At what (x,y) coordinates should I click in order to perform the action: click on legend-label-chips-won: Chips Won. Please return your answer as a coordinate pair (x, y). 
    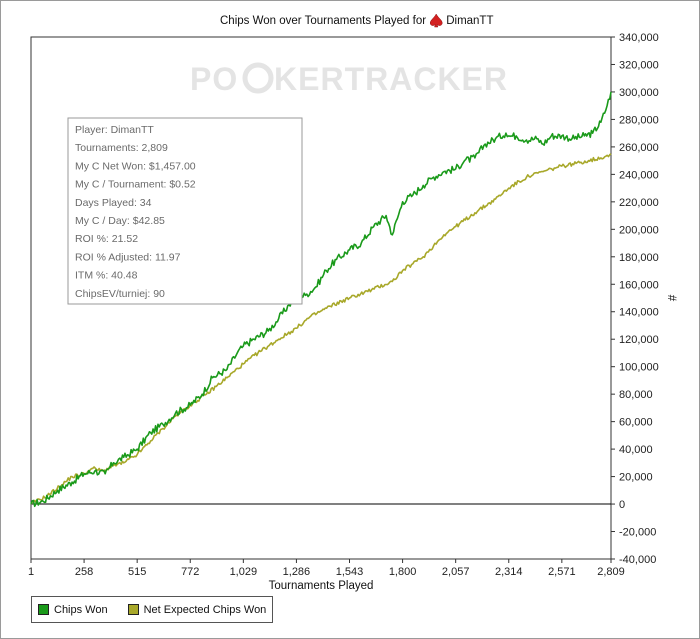
    Looking at the image, I should click on (81, 609).